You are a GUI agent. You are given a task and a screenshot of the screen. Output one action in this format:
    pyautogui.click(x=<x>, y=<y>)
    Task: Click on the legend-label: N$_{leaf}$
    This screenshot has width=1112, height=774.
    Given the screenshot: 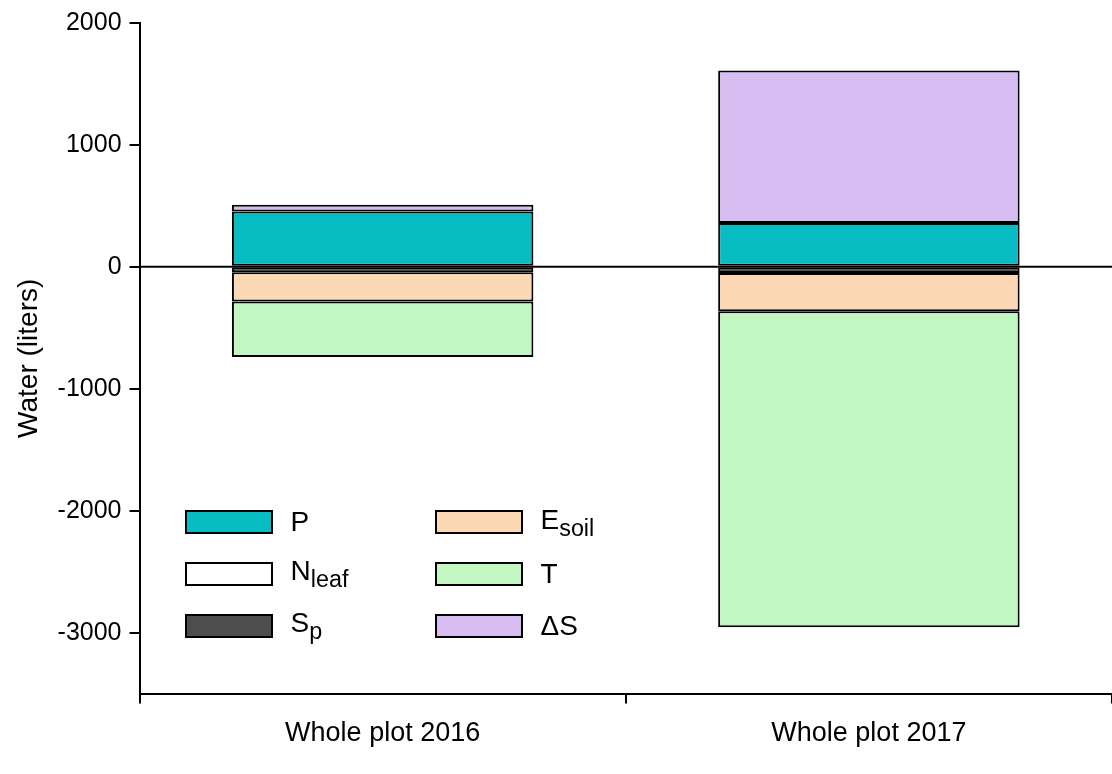 What is the action you would take?
    pyautogui.click(x=319, y=574)
    